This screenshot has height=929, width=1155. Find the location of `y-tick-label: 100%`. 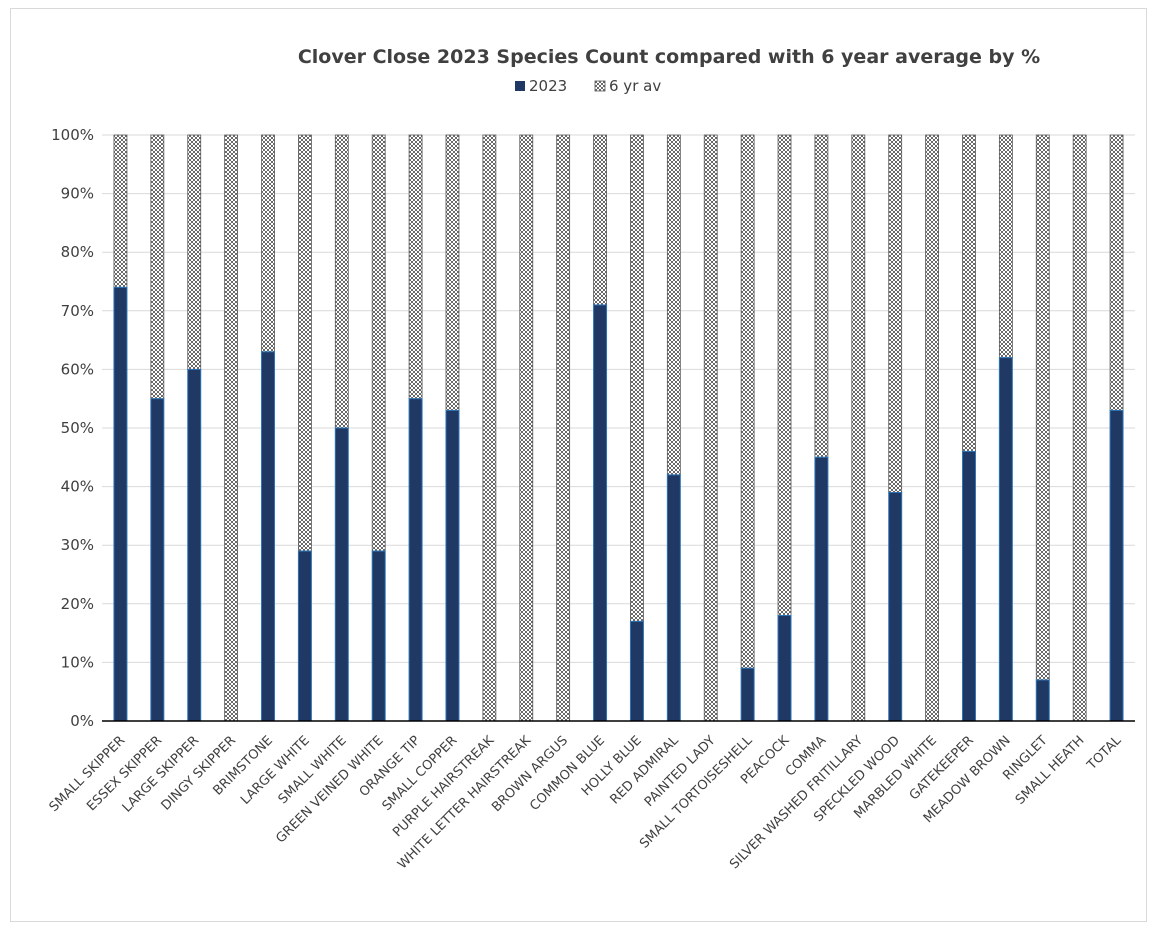

y-tick-label: 100% is located at coordinates (72, 135).